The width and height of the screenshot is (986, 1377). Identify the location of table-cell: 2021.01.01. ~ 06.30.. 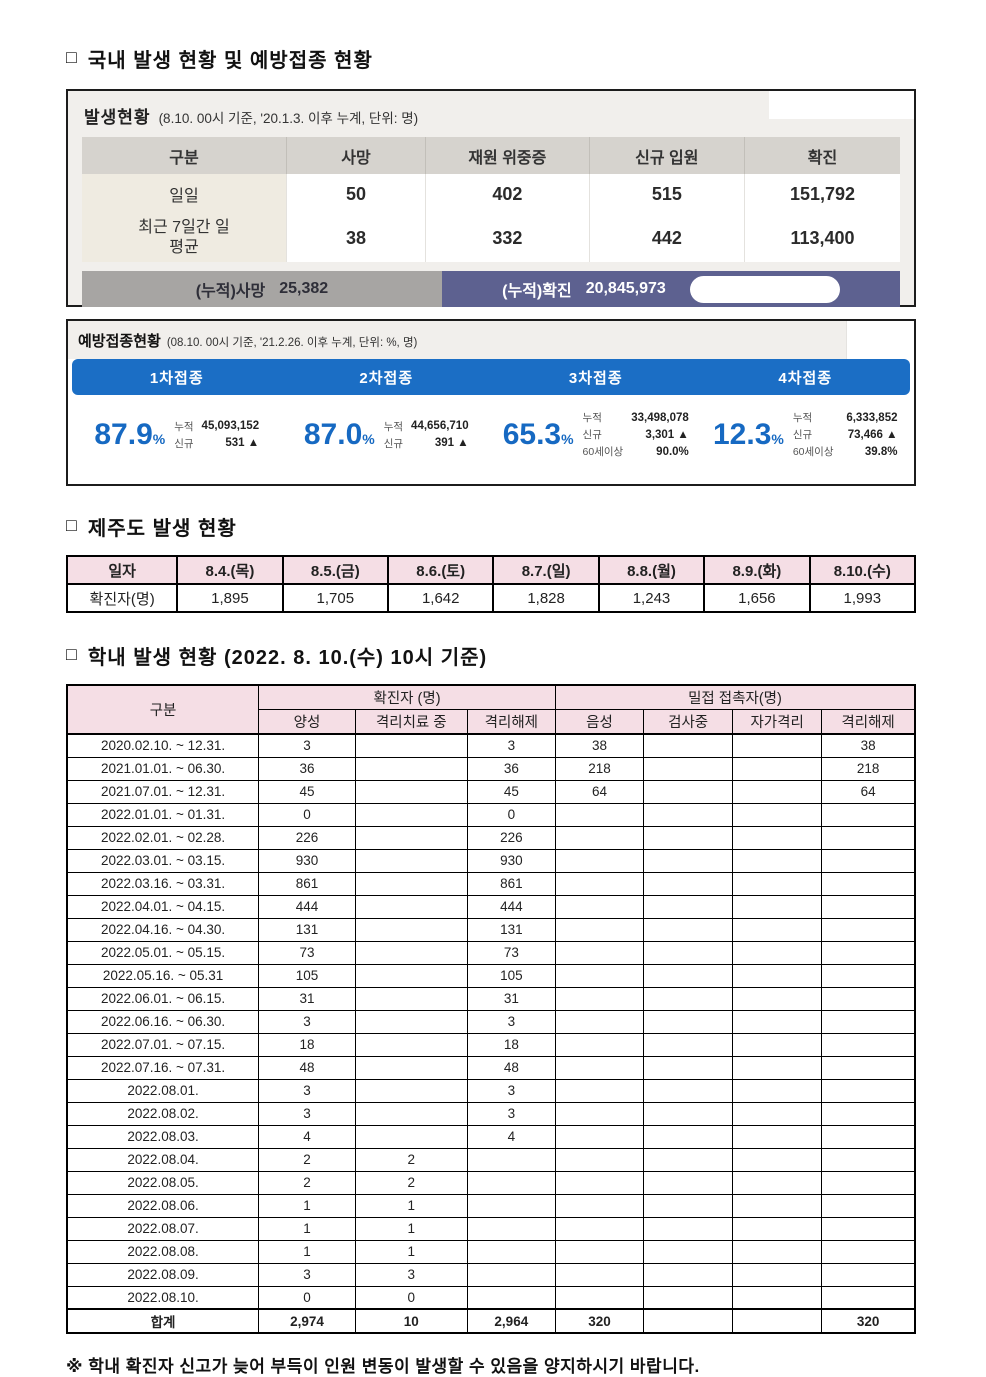
(163, 768).